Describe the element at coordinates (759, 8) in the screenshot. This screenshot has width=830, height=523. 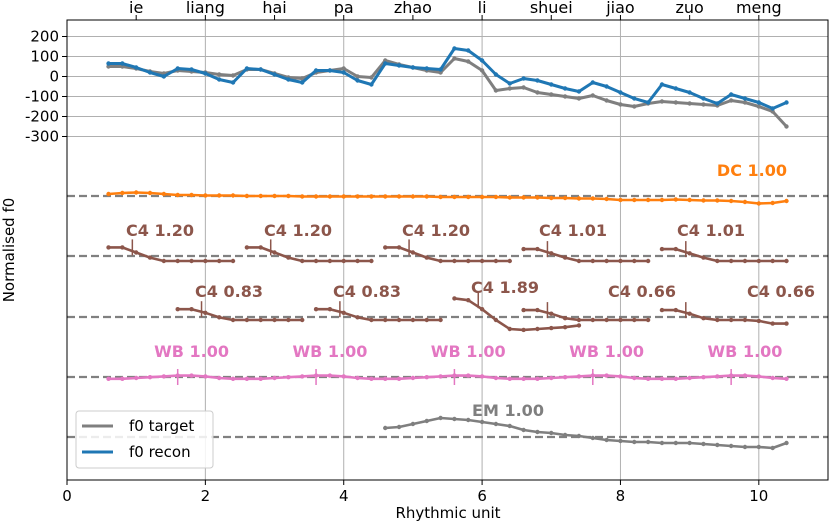
I see `syllable-label: meng` at that location.